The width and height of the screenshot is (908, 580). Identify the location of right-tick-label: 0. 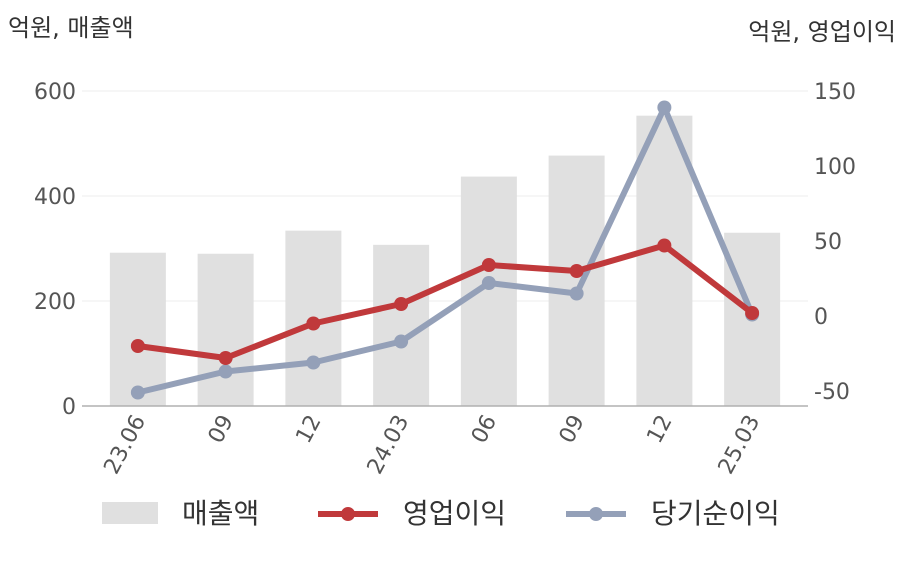
(821, 317).